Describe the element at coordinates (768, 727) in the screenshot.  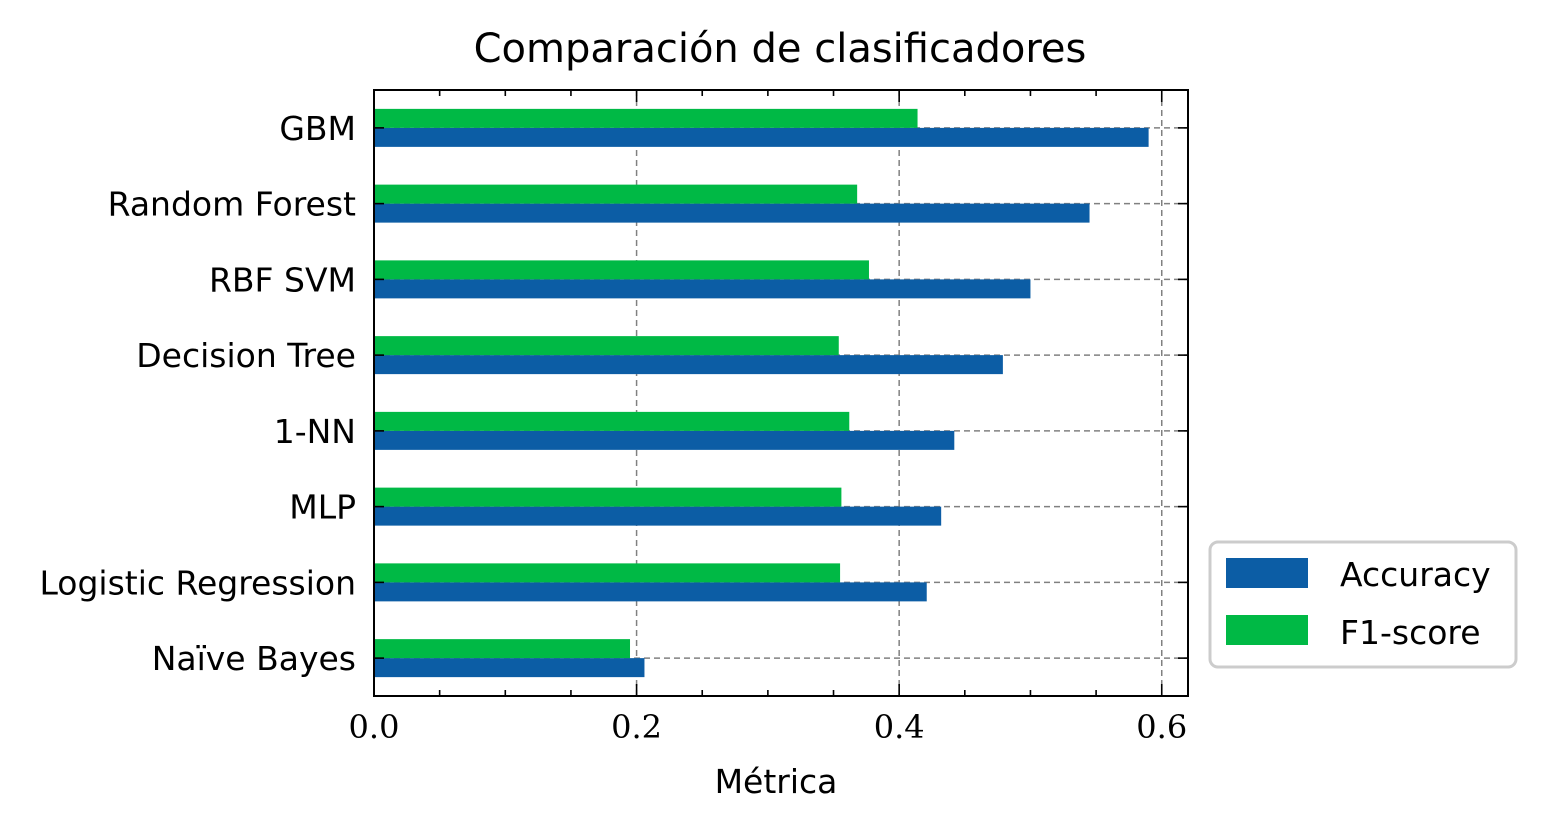
I see `x-tick-labels: 0.0 0.2 0.4 0.6` at that location.